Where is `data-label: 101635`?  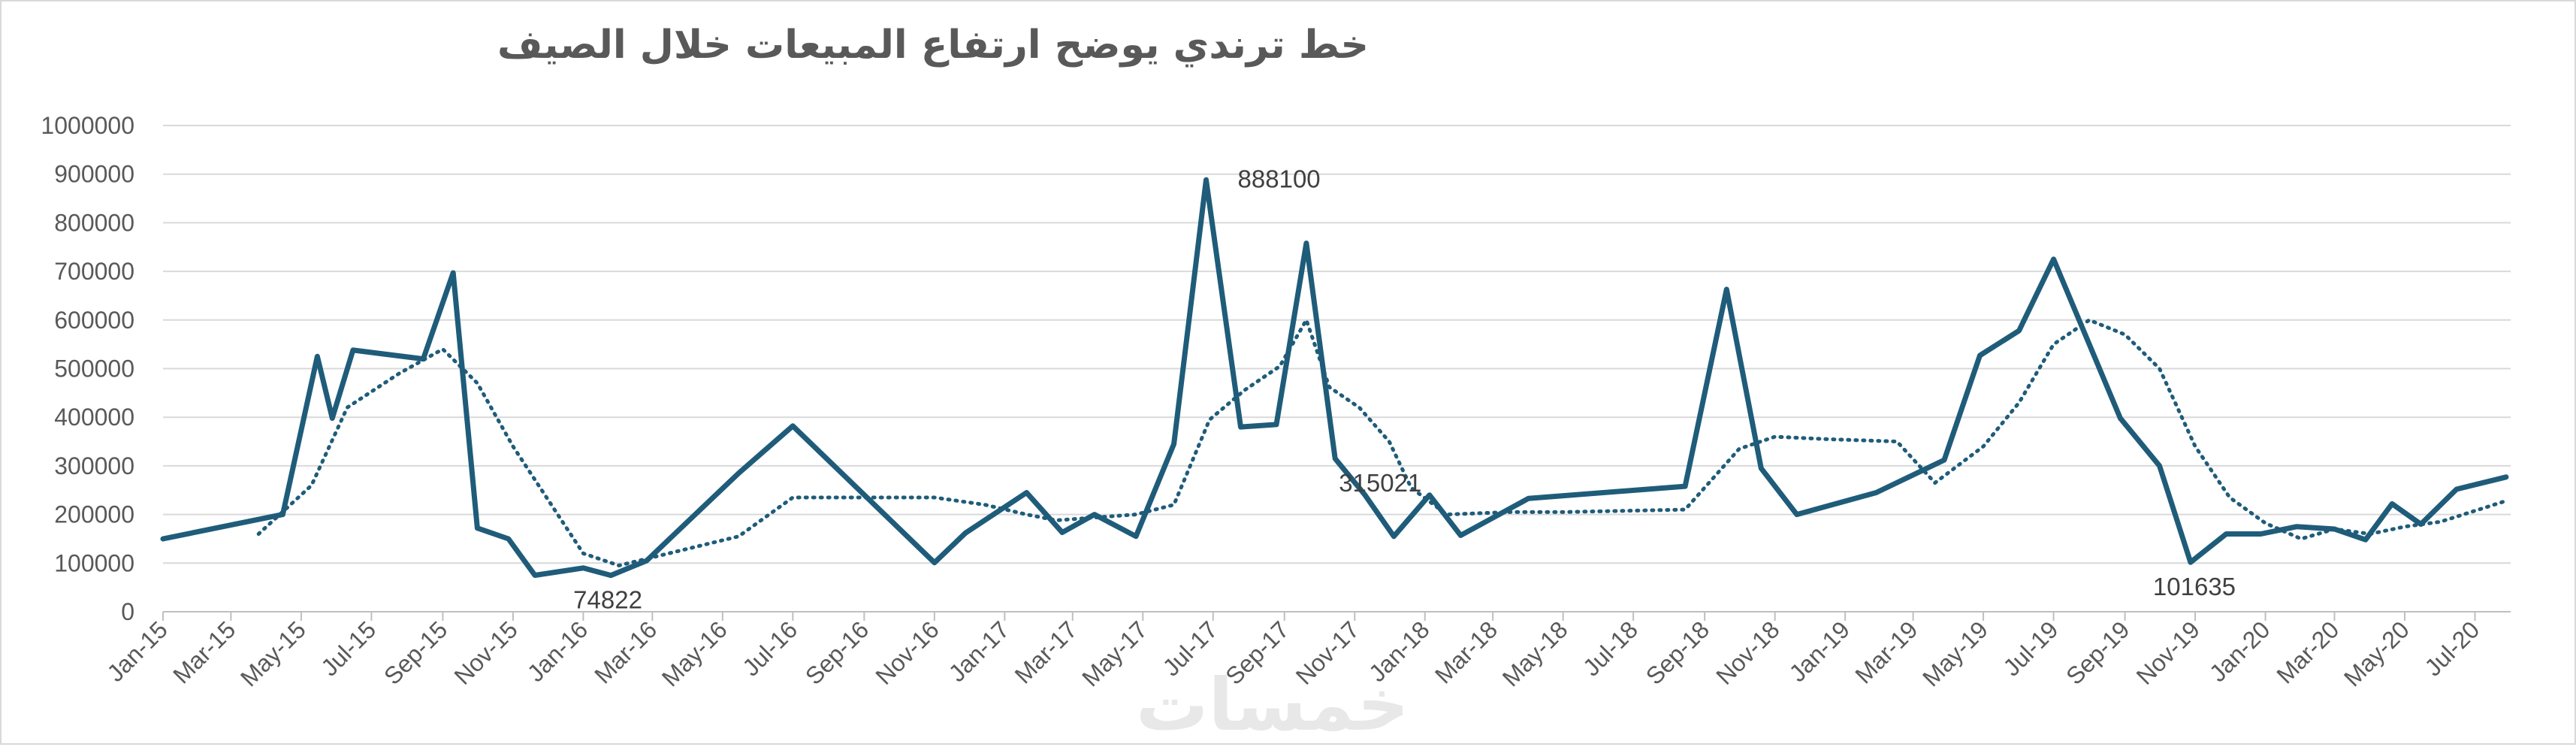
data-label: 101635 is located at coordinates (2194, 586).